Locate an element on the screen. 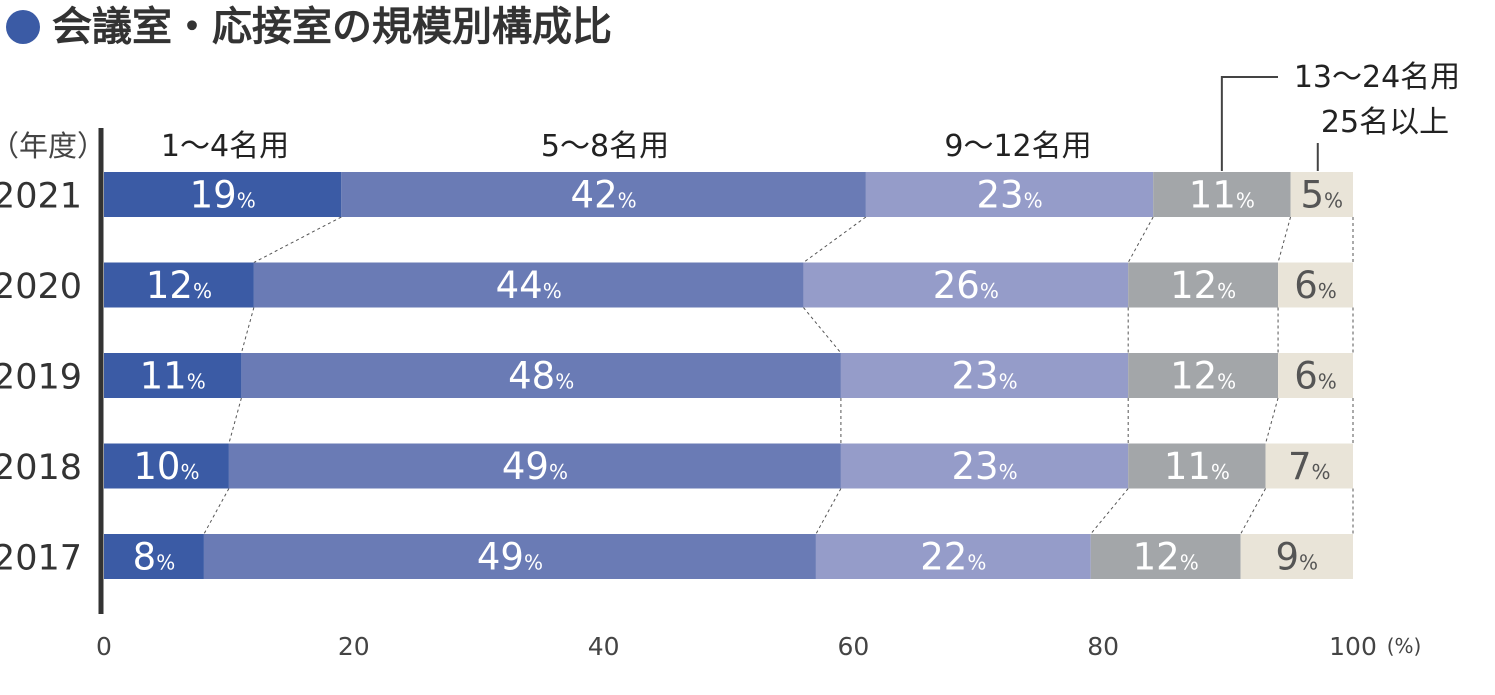 This screenshot has height=695, width=1495. data-label: 7% is located at coordinates (1309, 466).